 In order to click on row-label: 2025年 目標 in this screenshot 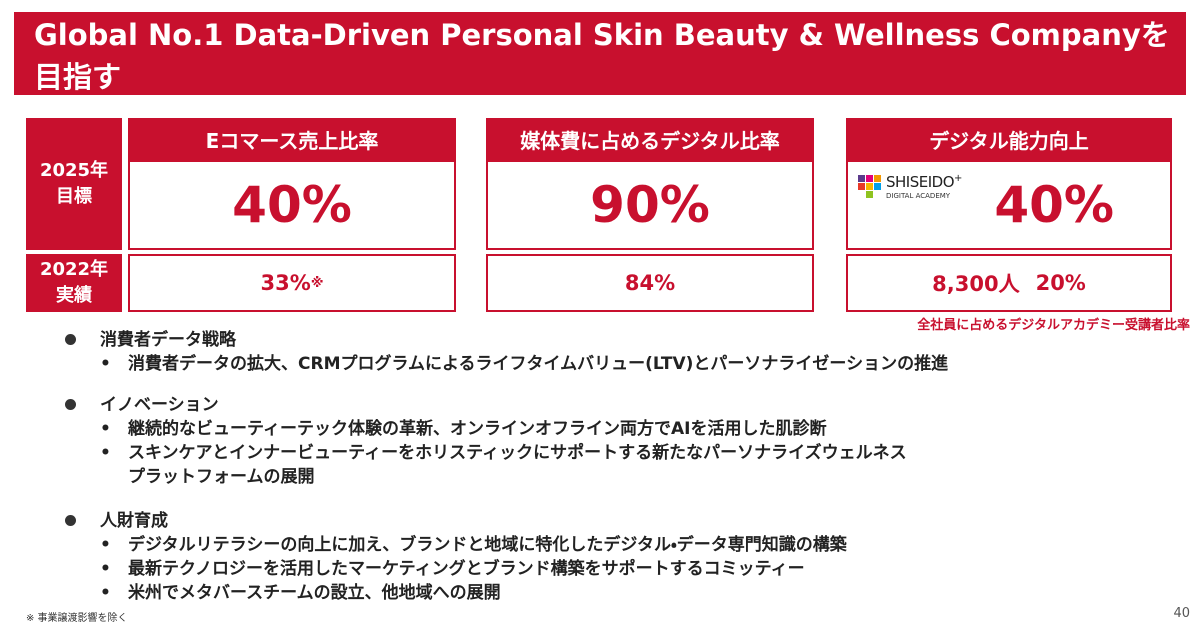, I will do `click(74, 184)`.